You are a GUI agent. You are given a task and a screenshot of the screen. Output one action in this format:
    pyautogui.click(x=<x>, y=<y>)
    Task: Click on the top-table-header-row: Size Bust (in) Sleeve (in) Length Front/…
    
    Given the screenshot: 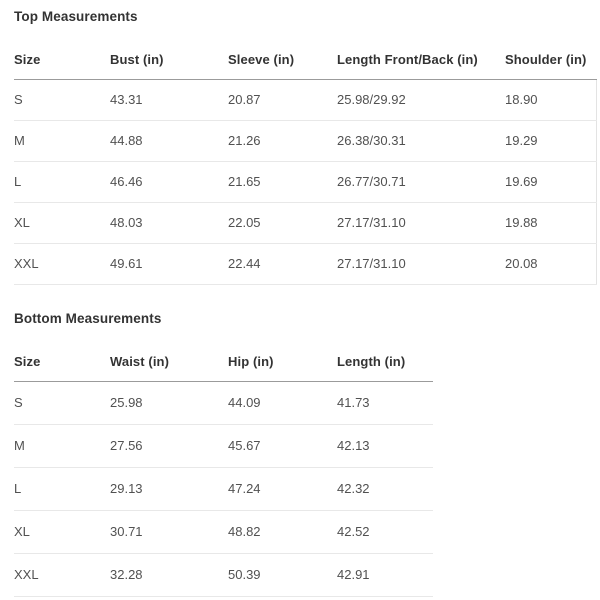 What is the action you would take?
    pyautogui.click(x=305, y=59)
    